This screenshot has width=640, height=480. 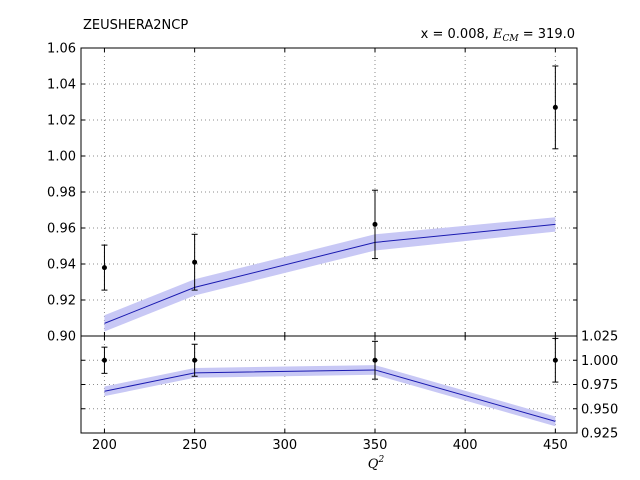 I want to click on x-tick-label: 350, so click(x=375, y=445).